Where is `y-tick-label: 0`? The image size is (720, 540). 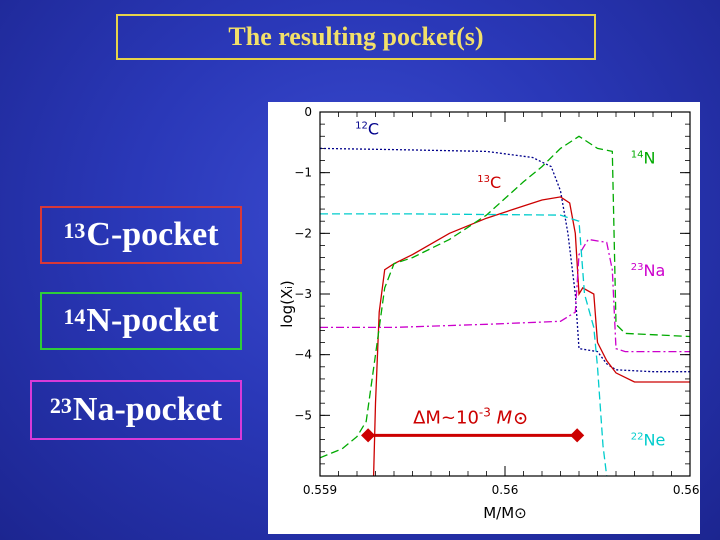 y-tick-label: 0 is located at coordinates (308, 112).